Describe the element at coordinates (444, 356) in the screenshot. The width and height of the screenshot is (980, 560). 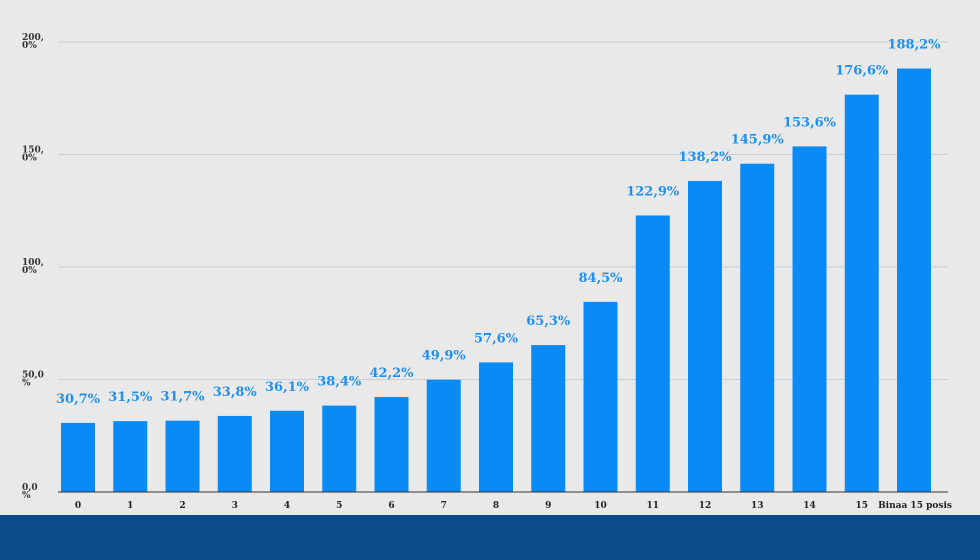
I see `data-label: 49,9%` at that location.